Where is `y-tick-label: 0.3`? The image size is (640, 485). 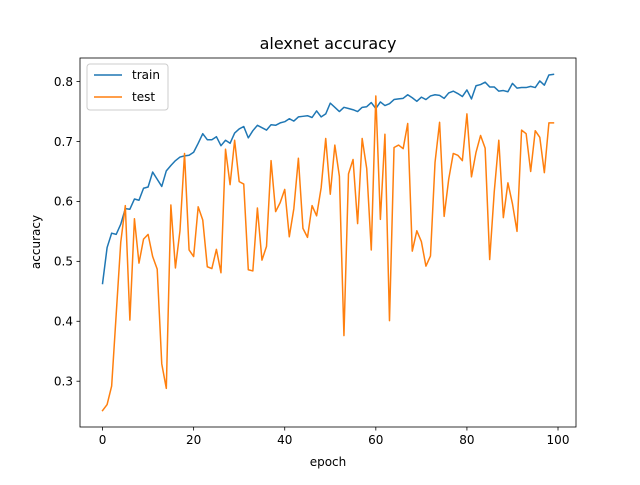
y-tick-label: 0.3 is located at coordinates (63, 382).